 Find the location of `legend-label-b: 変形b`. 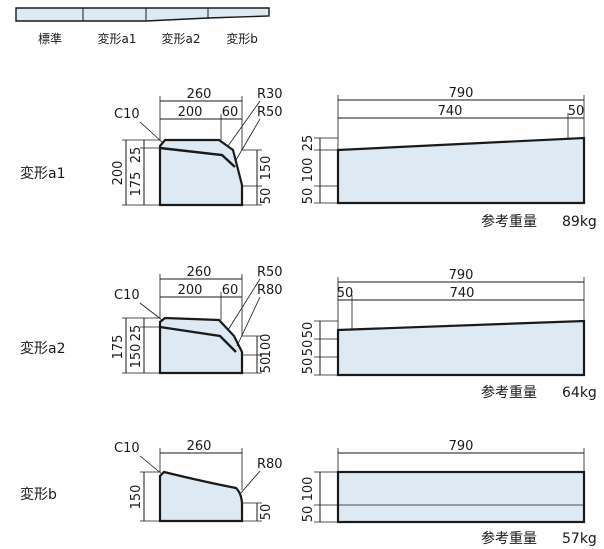

legend-label-b: 変形b is located at coordinates (242, 38).